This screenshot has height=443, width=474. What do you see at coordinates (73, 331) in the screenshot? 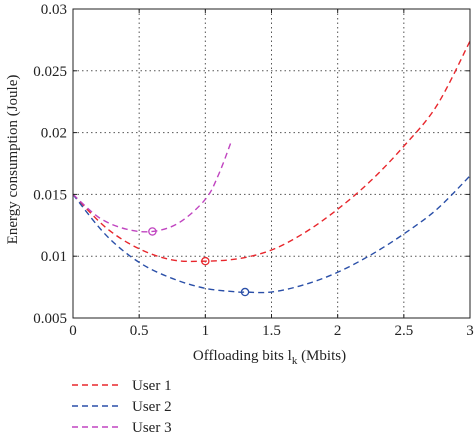
I see `x-tick-label: 0` at bounding box center [73, 331].